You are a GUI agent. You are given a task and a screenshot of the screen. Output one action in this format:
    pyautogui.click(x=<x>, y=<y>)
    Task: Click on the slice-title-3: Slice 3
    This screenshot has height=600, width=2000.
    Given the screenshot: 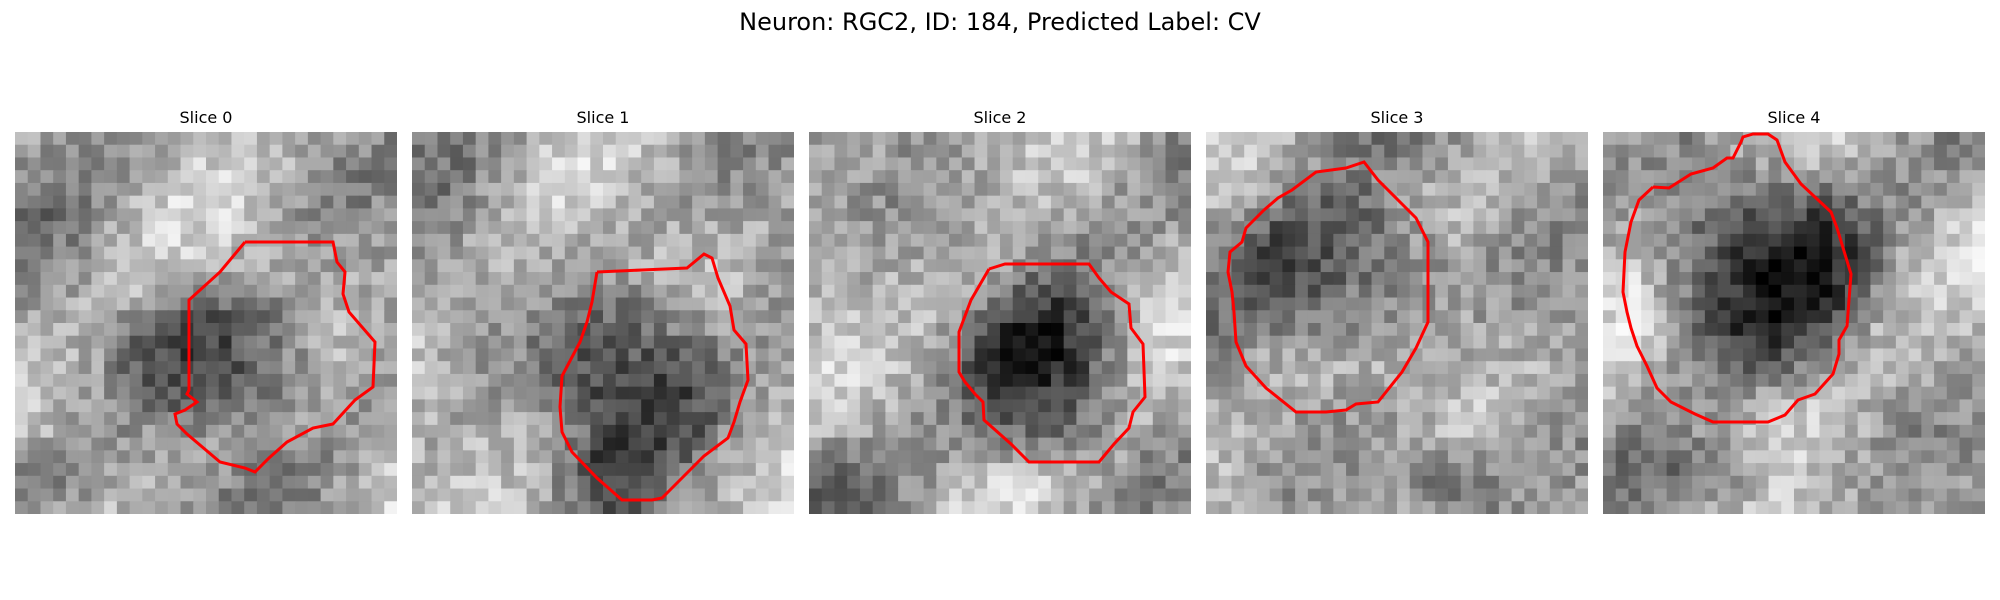 What is the action you would take?
    pyautogui.click(x=1397, y=117)
    